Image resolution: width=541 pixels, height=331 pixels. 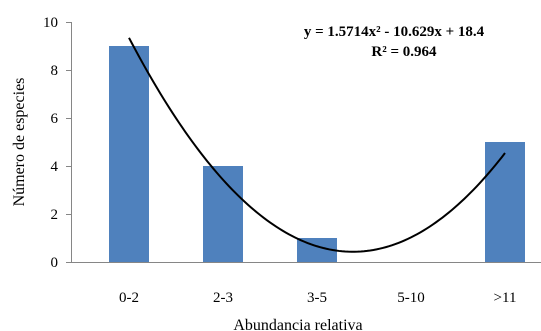 What do you see at coordinates (57, 143) in the screenshot?
I see `y-ticks-group: 0 2 4 6 8 10` at bounding box center [57, 143].